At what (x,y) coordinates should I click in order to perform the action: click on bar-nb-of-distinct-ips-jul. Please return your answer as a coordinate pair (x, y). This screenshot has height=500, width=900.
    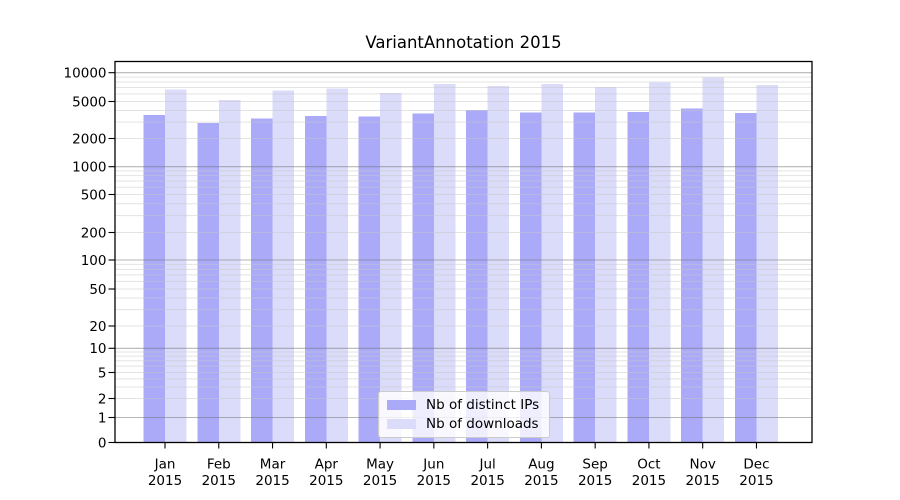
    Looking at the image, I should click on (477, 276).